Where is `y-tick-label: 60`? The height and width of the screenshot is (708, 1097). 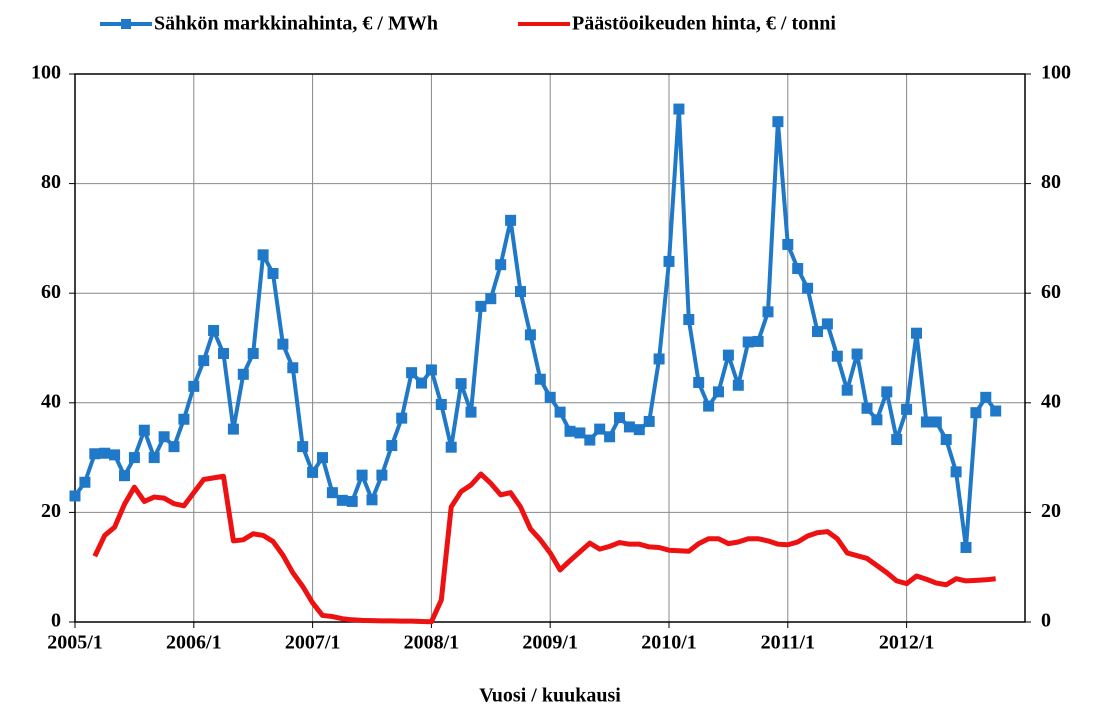
y-tick-label: 60 is located at coordinates (51, 292).